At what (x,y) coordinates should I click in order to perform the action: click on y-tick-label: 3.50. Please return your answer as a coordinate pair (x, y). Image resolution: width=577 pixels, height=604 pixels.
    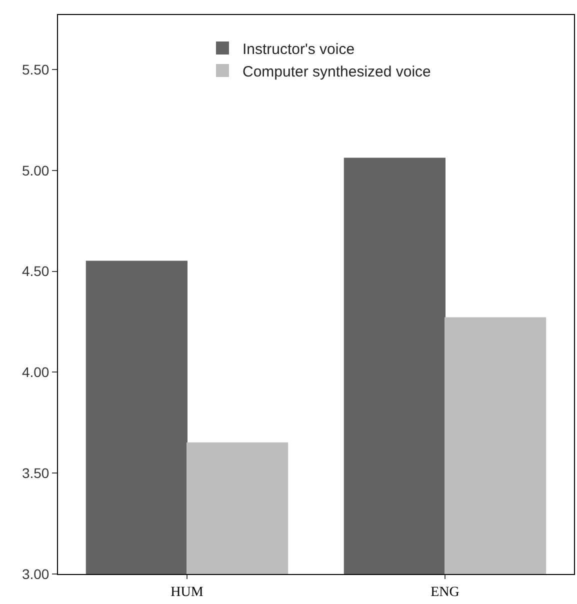
    Looking at the image, I should click on (36, 473).